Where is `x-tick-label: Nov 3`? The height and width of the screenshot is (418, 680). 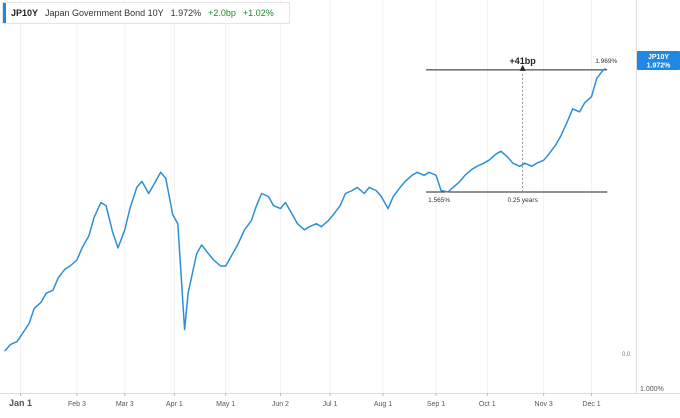
x-tick-label: Nov 3 is located at coordinates (544, 404).